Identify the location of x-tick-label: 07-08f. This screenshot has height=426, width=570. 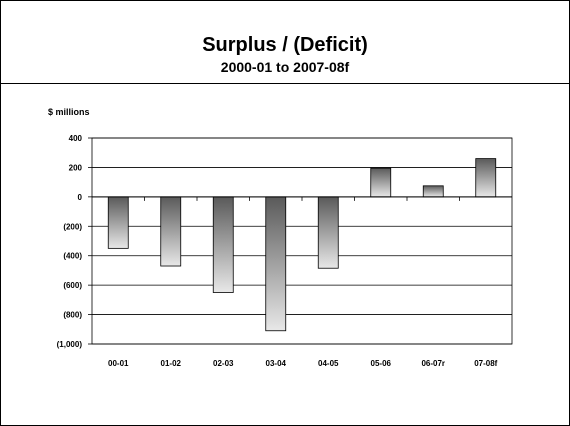
(485, 363).